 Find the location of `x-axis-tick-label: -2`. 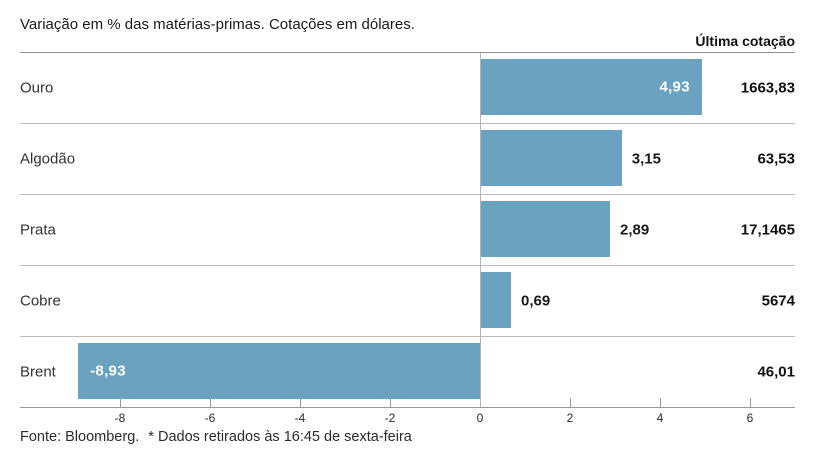

x-axis-tick-label: -2 is located at coordinates (390, 418).